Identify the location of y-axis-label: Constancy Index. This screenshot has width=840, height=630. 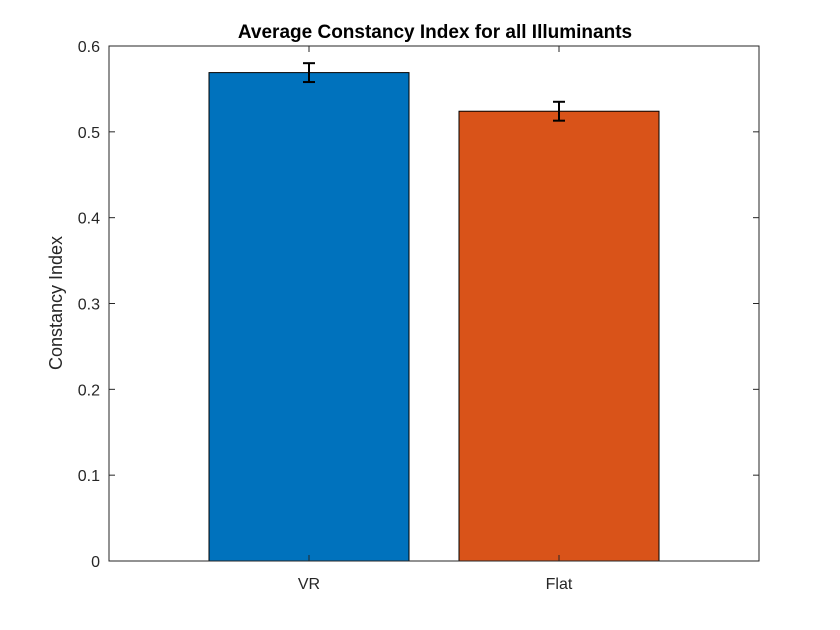
(56, 303).